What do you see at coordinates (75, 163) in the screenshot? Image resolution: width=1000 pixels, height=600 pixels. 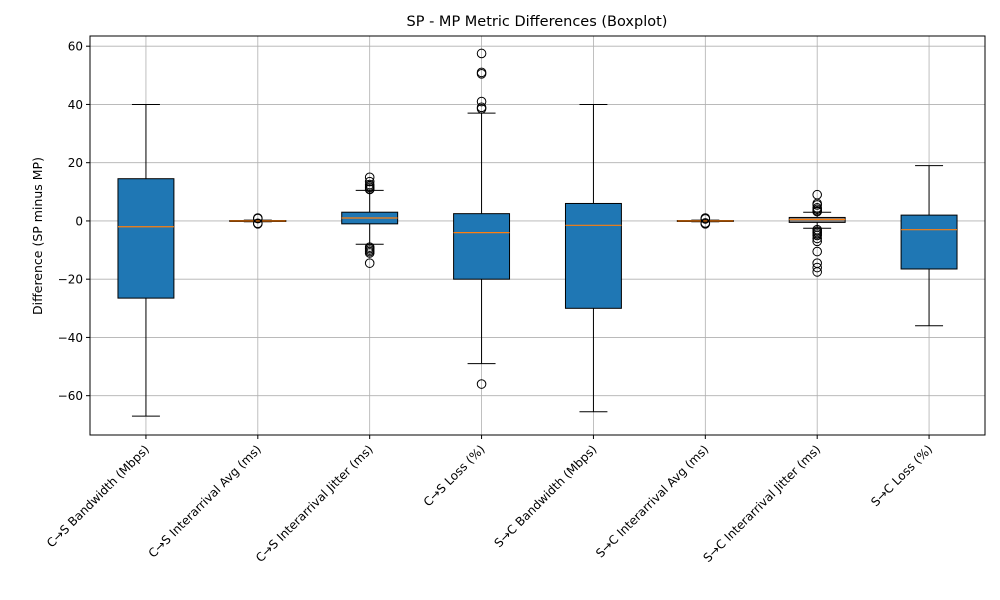 I see `y-tick-label: 20` at bounding box center [75, 163].